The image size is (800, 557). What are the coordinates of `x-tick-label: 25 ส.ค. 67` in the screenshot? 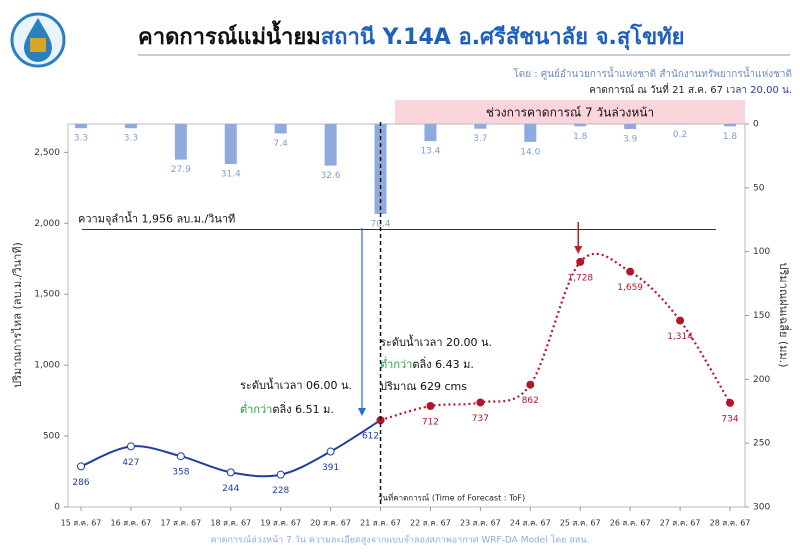 It's located at (580, 523).